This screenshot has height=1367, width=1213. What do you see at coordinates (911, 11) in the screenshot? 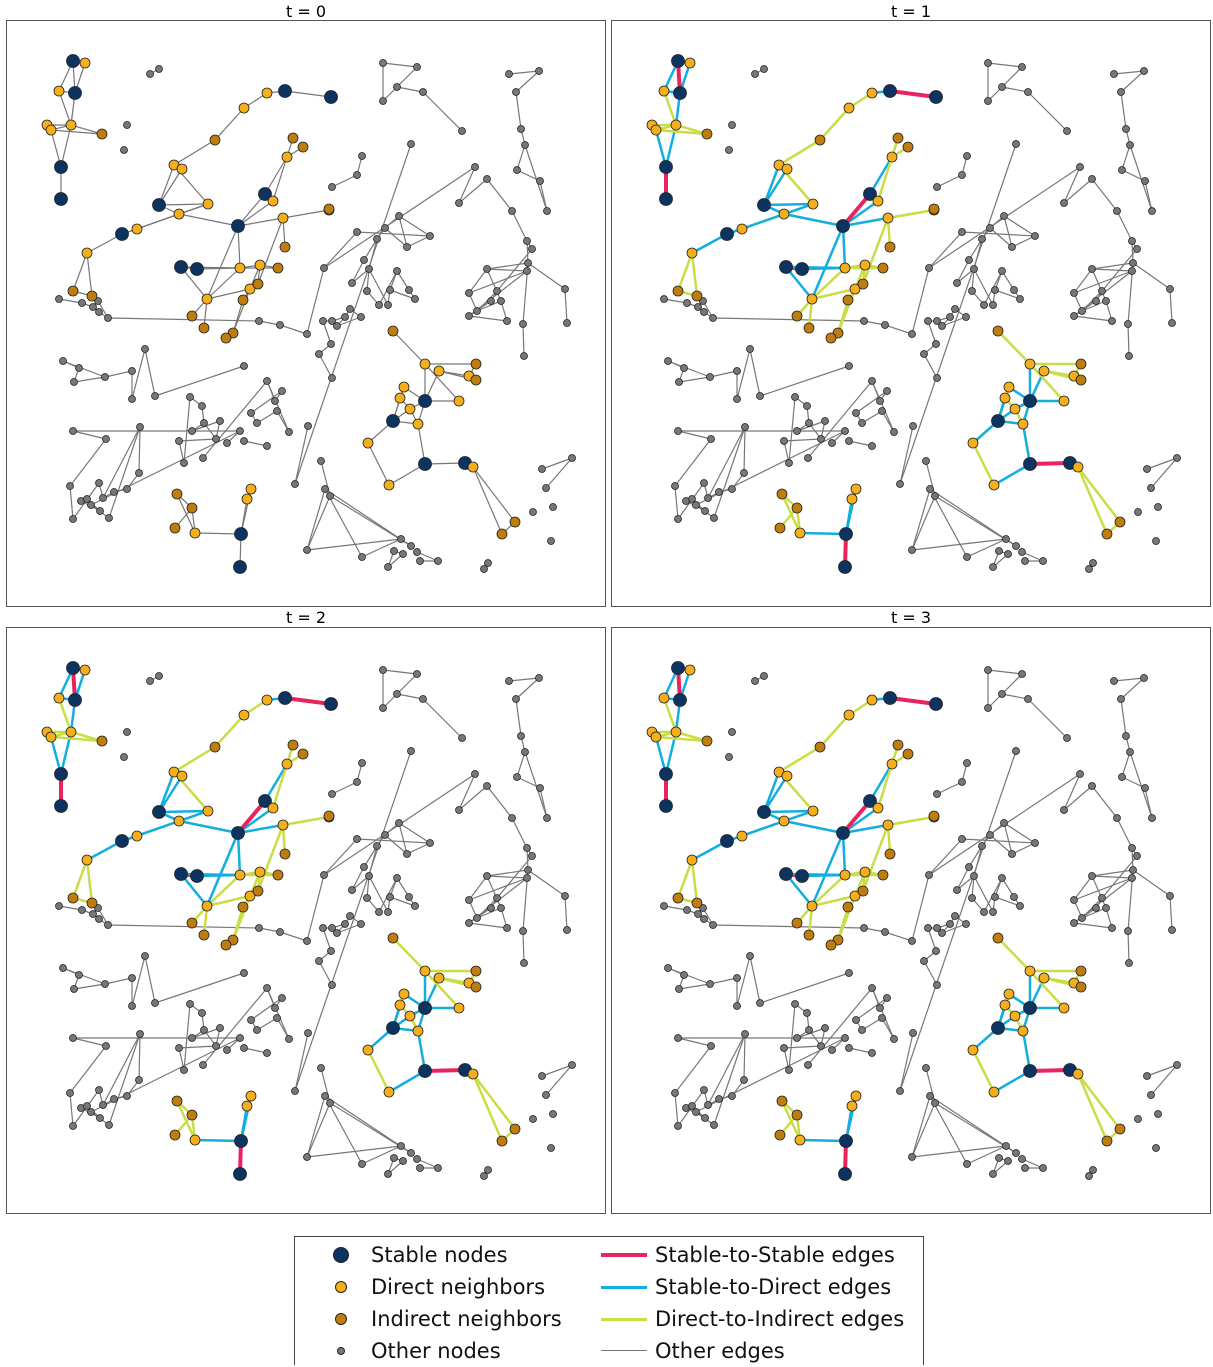
I see `panel-title-1: t = 1` at bounding box center [911, 11].